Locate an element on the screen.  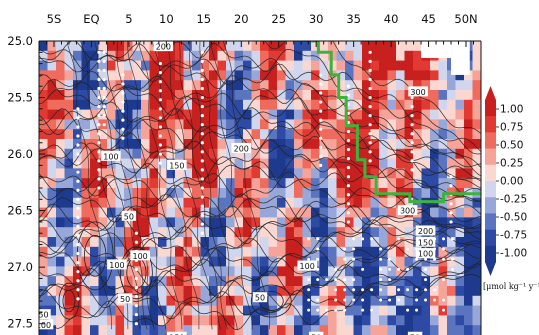
colorbar-tick-label: 0.75 is located at coordinates (511, 128).